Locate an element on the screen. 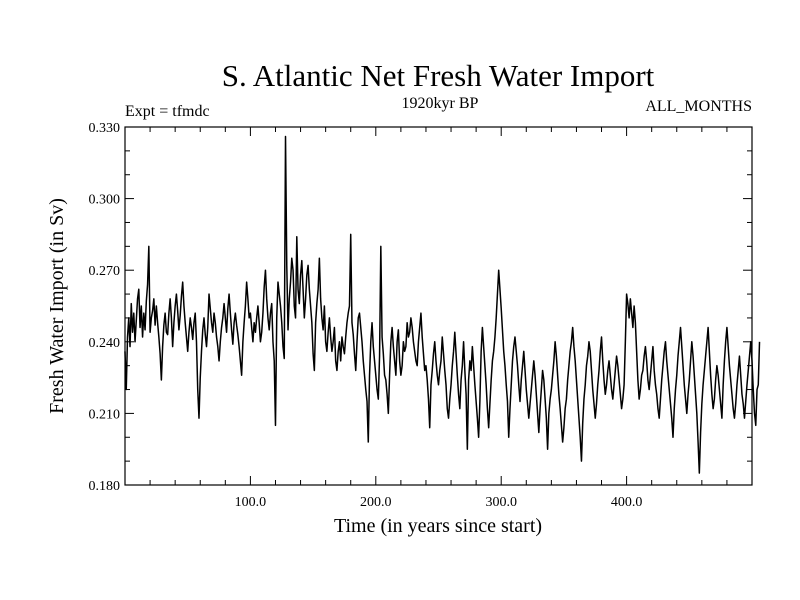  y-tick-label: 0.180 is located at coordinates (105, 486).